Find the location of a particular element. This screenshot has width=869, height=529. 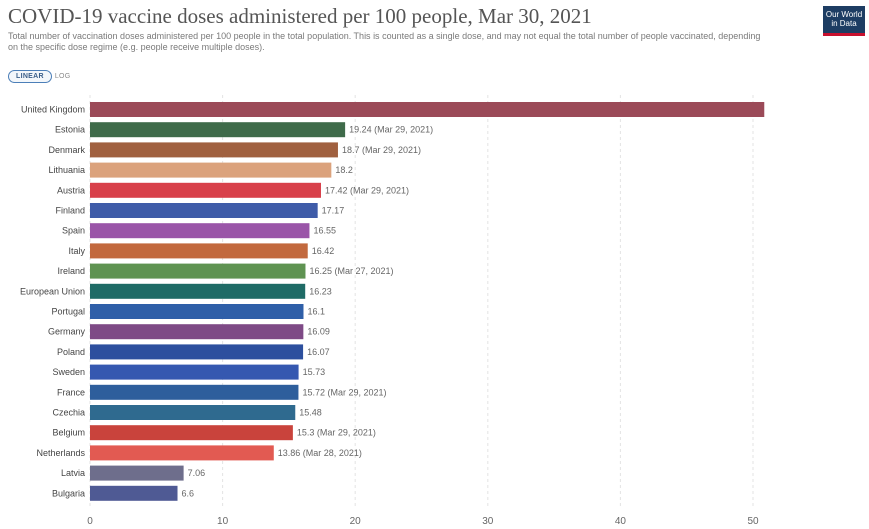

category-label: Austria is located at coordinates (71, 190).